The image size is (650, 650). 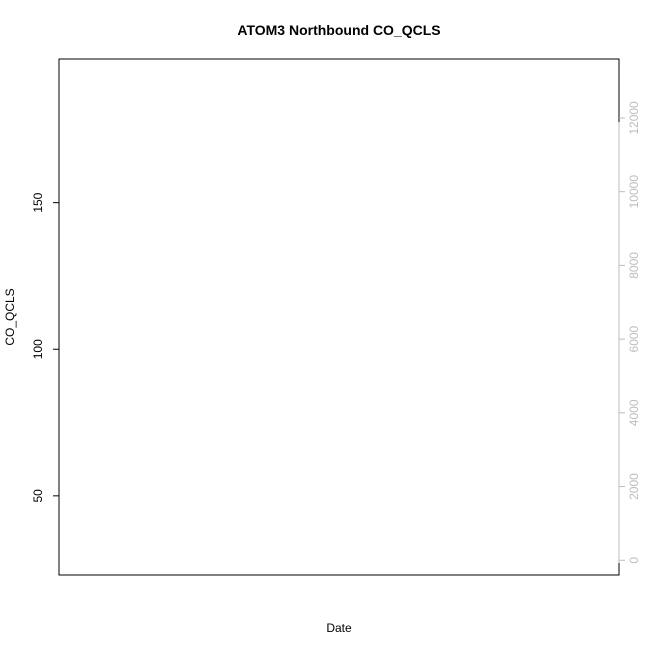 What do you see at coordinates (634, 412) in the screenshot?
I see `secondary-y-tick-label: 4000` at bounding box center [634, 412].